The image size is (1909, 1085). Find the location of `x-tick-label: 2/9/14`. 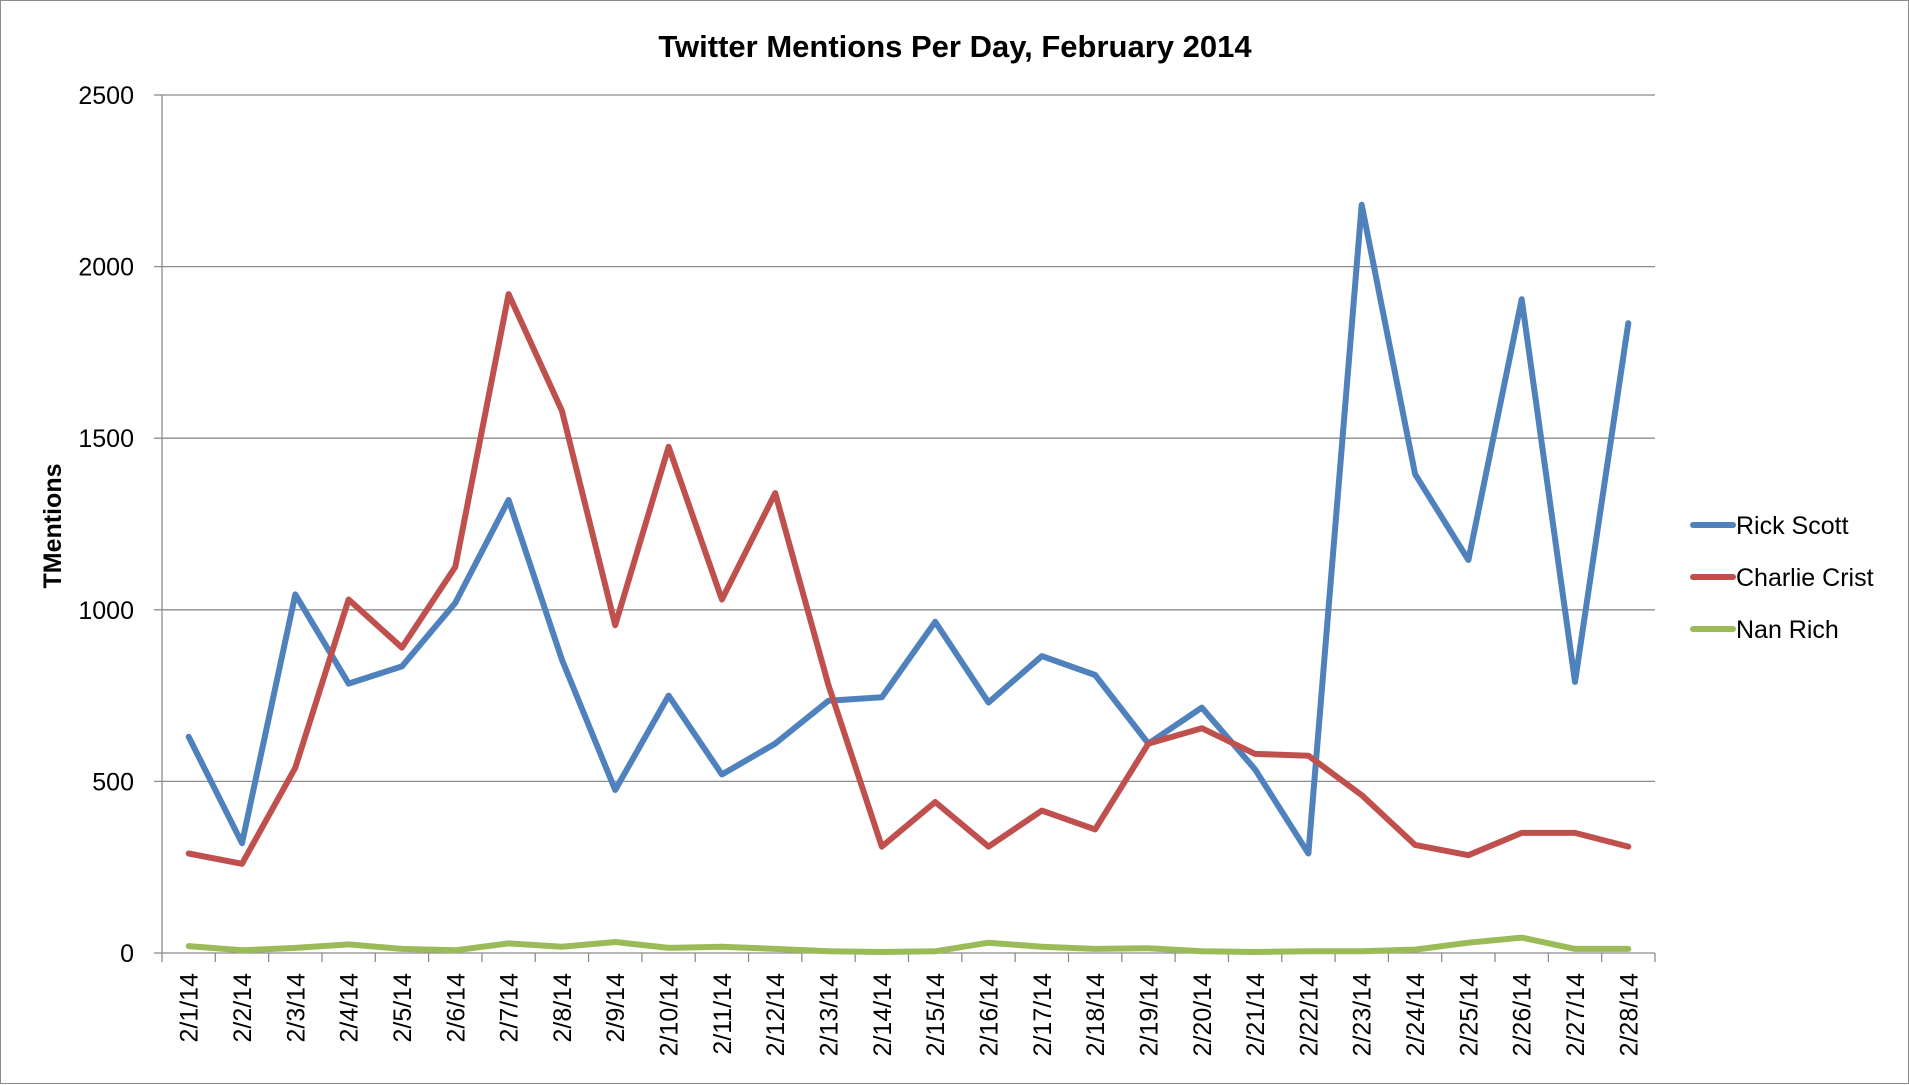

x-tick-label: 2/9/14 is located at coordinates (616, 1008).